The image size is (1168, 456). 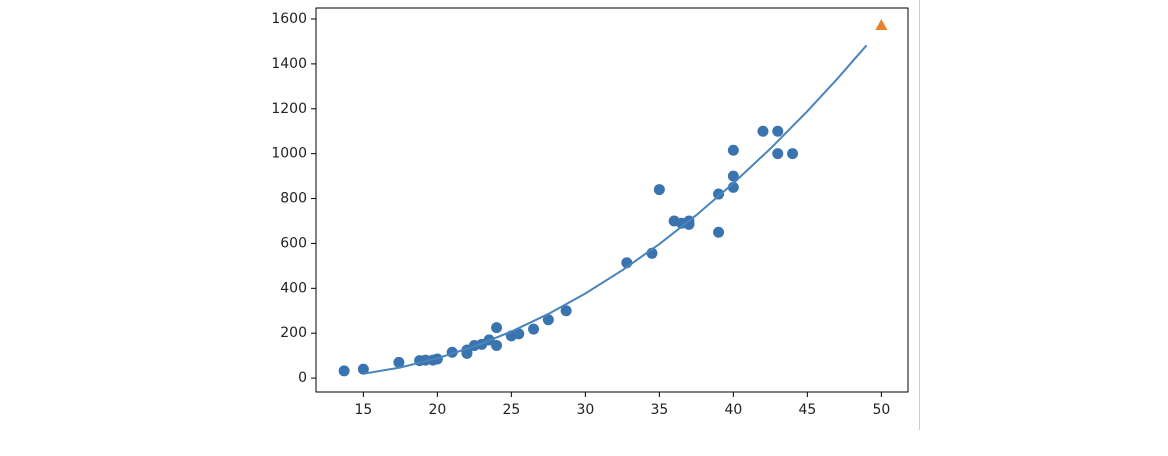 What do you see at coordinates (437, 410) in the screenshot?
I see `x-tick-label: 20` at bounding box center [437, 410].